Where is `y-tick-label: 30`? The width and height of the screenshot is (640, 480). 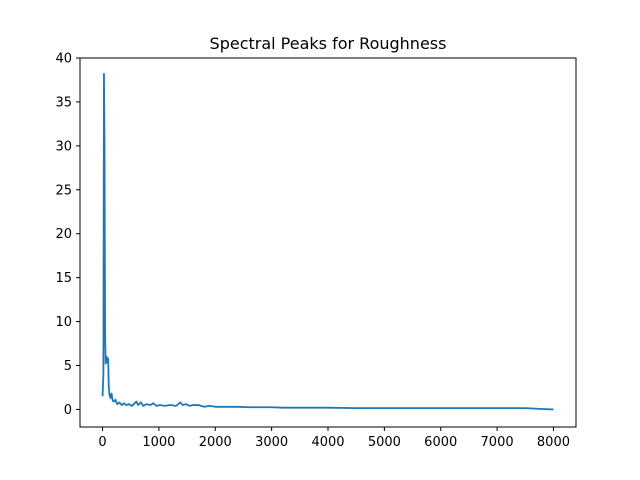 y-tick-label: 30 is located at coordinates (63, 146).